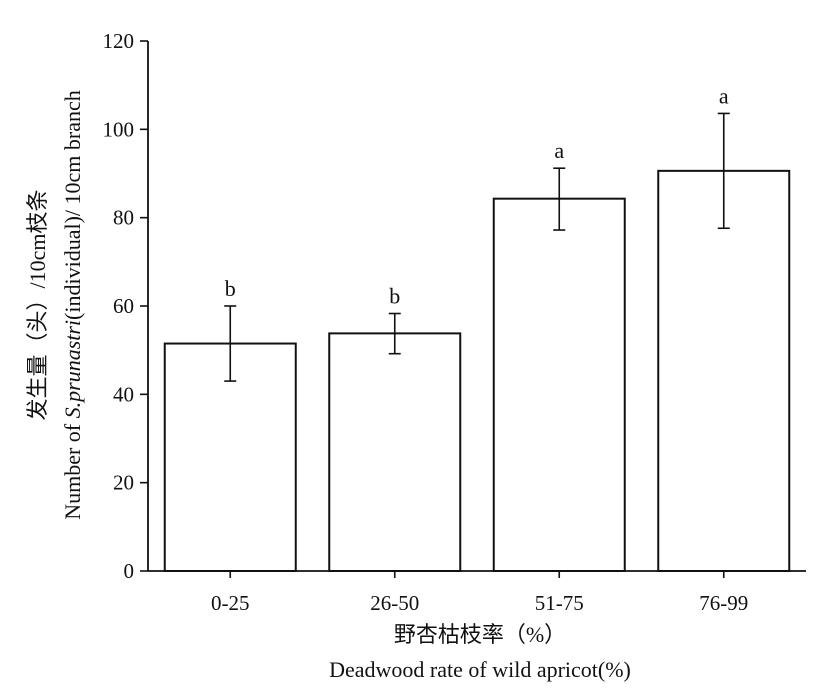 The image size is (827, 694). Describe the element at coordinates (559, 150) in the screenshot. I see `significance-label-51-75: a` at that location.